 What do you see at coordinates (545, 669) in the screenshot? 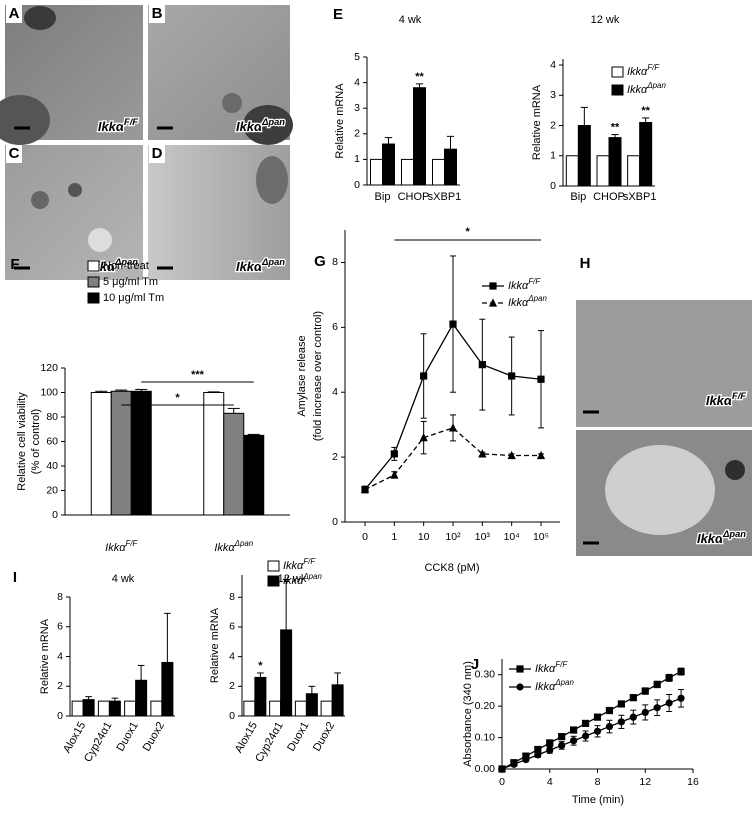
I see `legend-label-base: Ikkα` at bounding box center [545, 669].